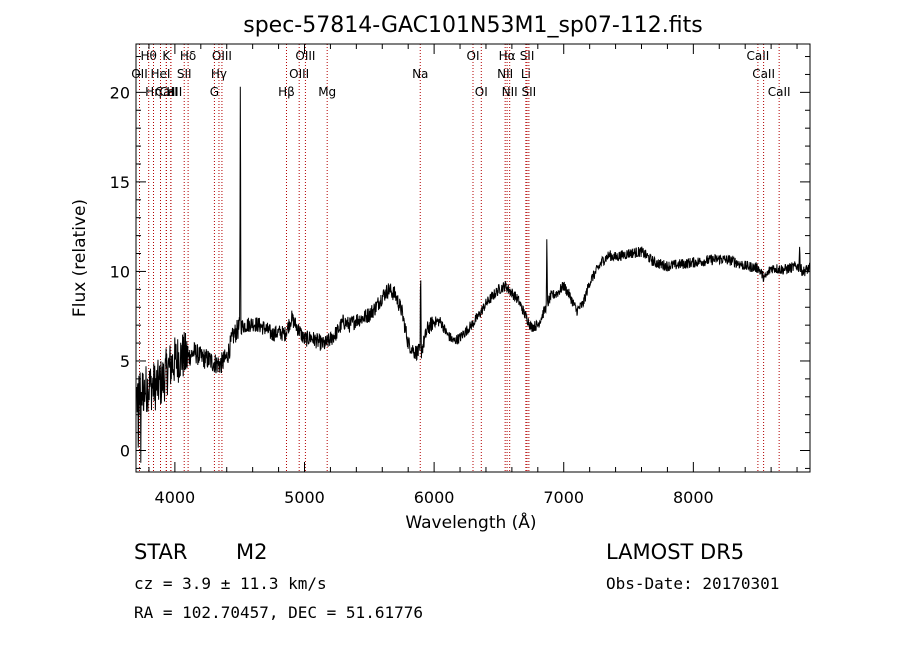 The width and height of the screenshot is (900, 649). What do you see at coordinates (125, 451) in the screenshot?
I see `y-tick-label: 0` at bounding box center [125, 451].